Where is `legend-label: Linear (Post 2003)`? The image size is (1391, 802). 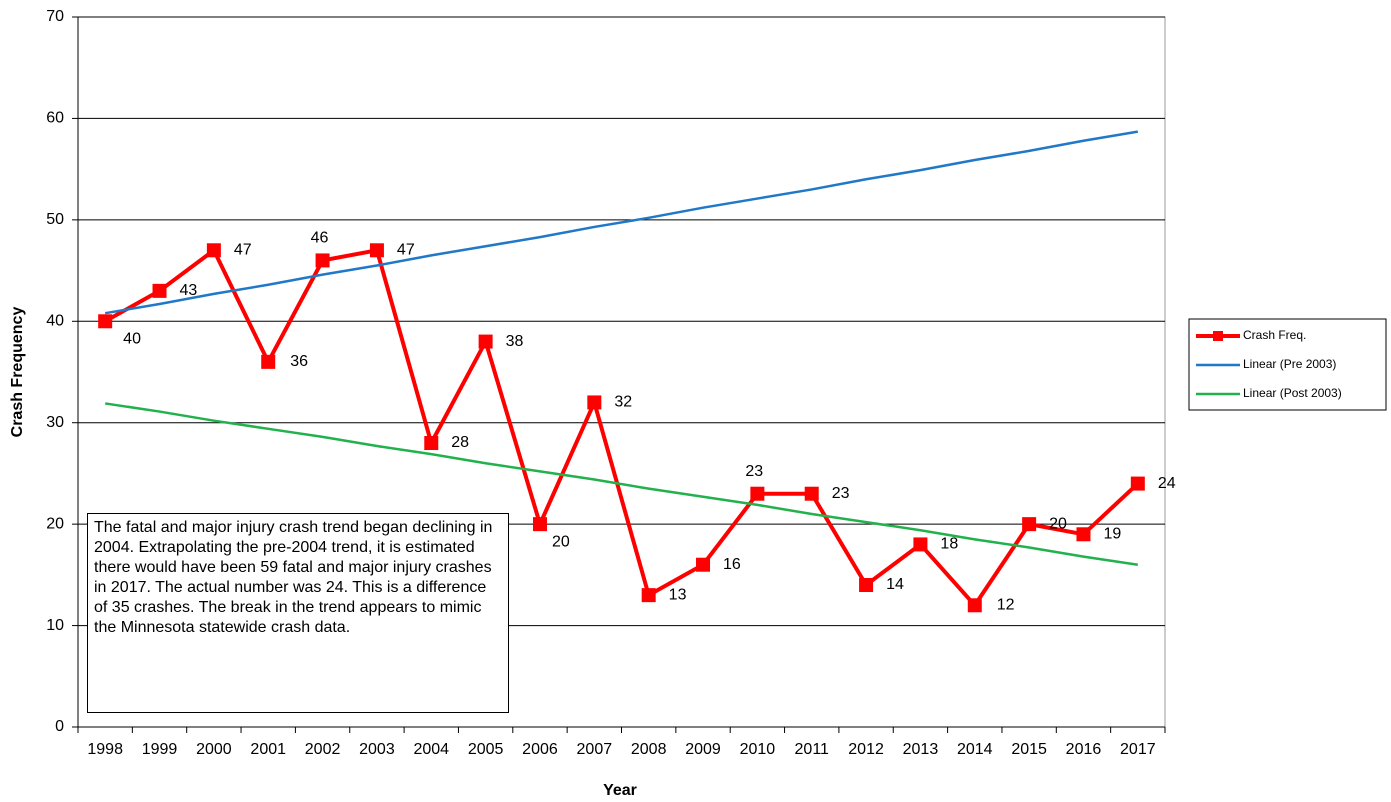
legend-label: Linear (Post 2003) is located at coordinates (1292, 393).